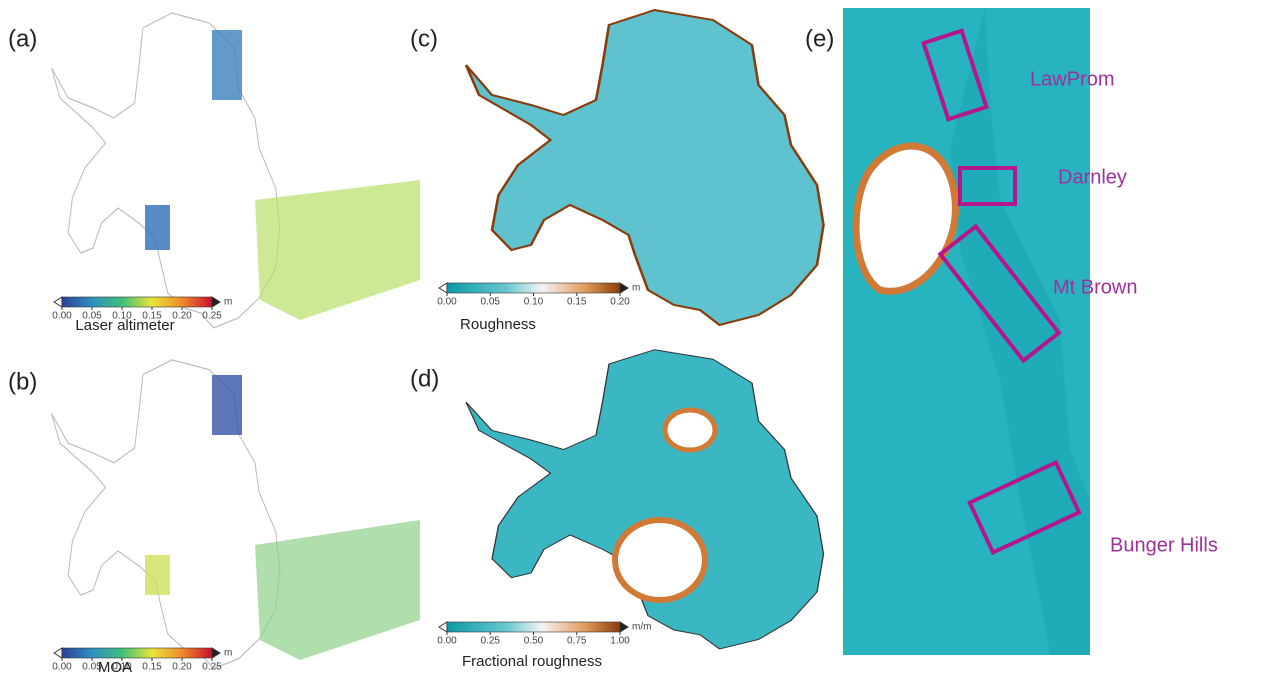  Describe the element at coordinates (645, 499) in the screenshot. I see `panel-d-map` at that location.